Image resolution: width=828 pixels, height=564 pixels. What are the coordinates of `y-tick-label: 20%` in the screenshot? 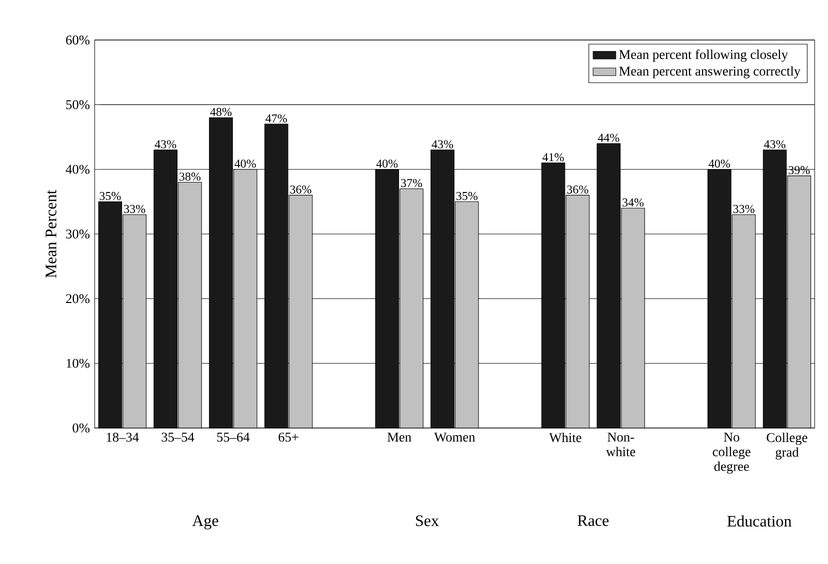 It's located at (78, 299).